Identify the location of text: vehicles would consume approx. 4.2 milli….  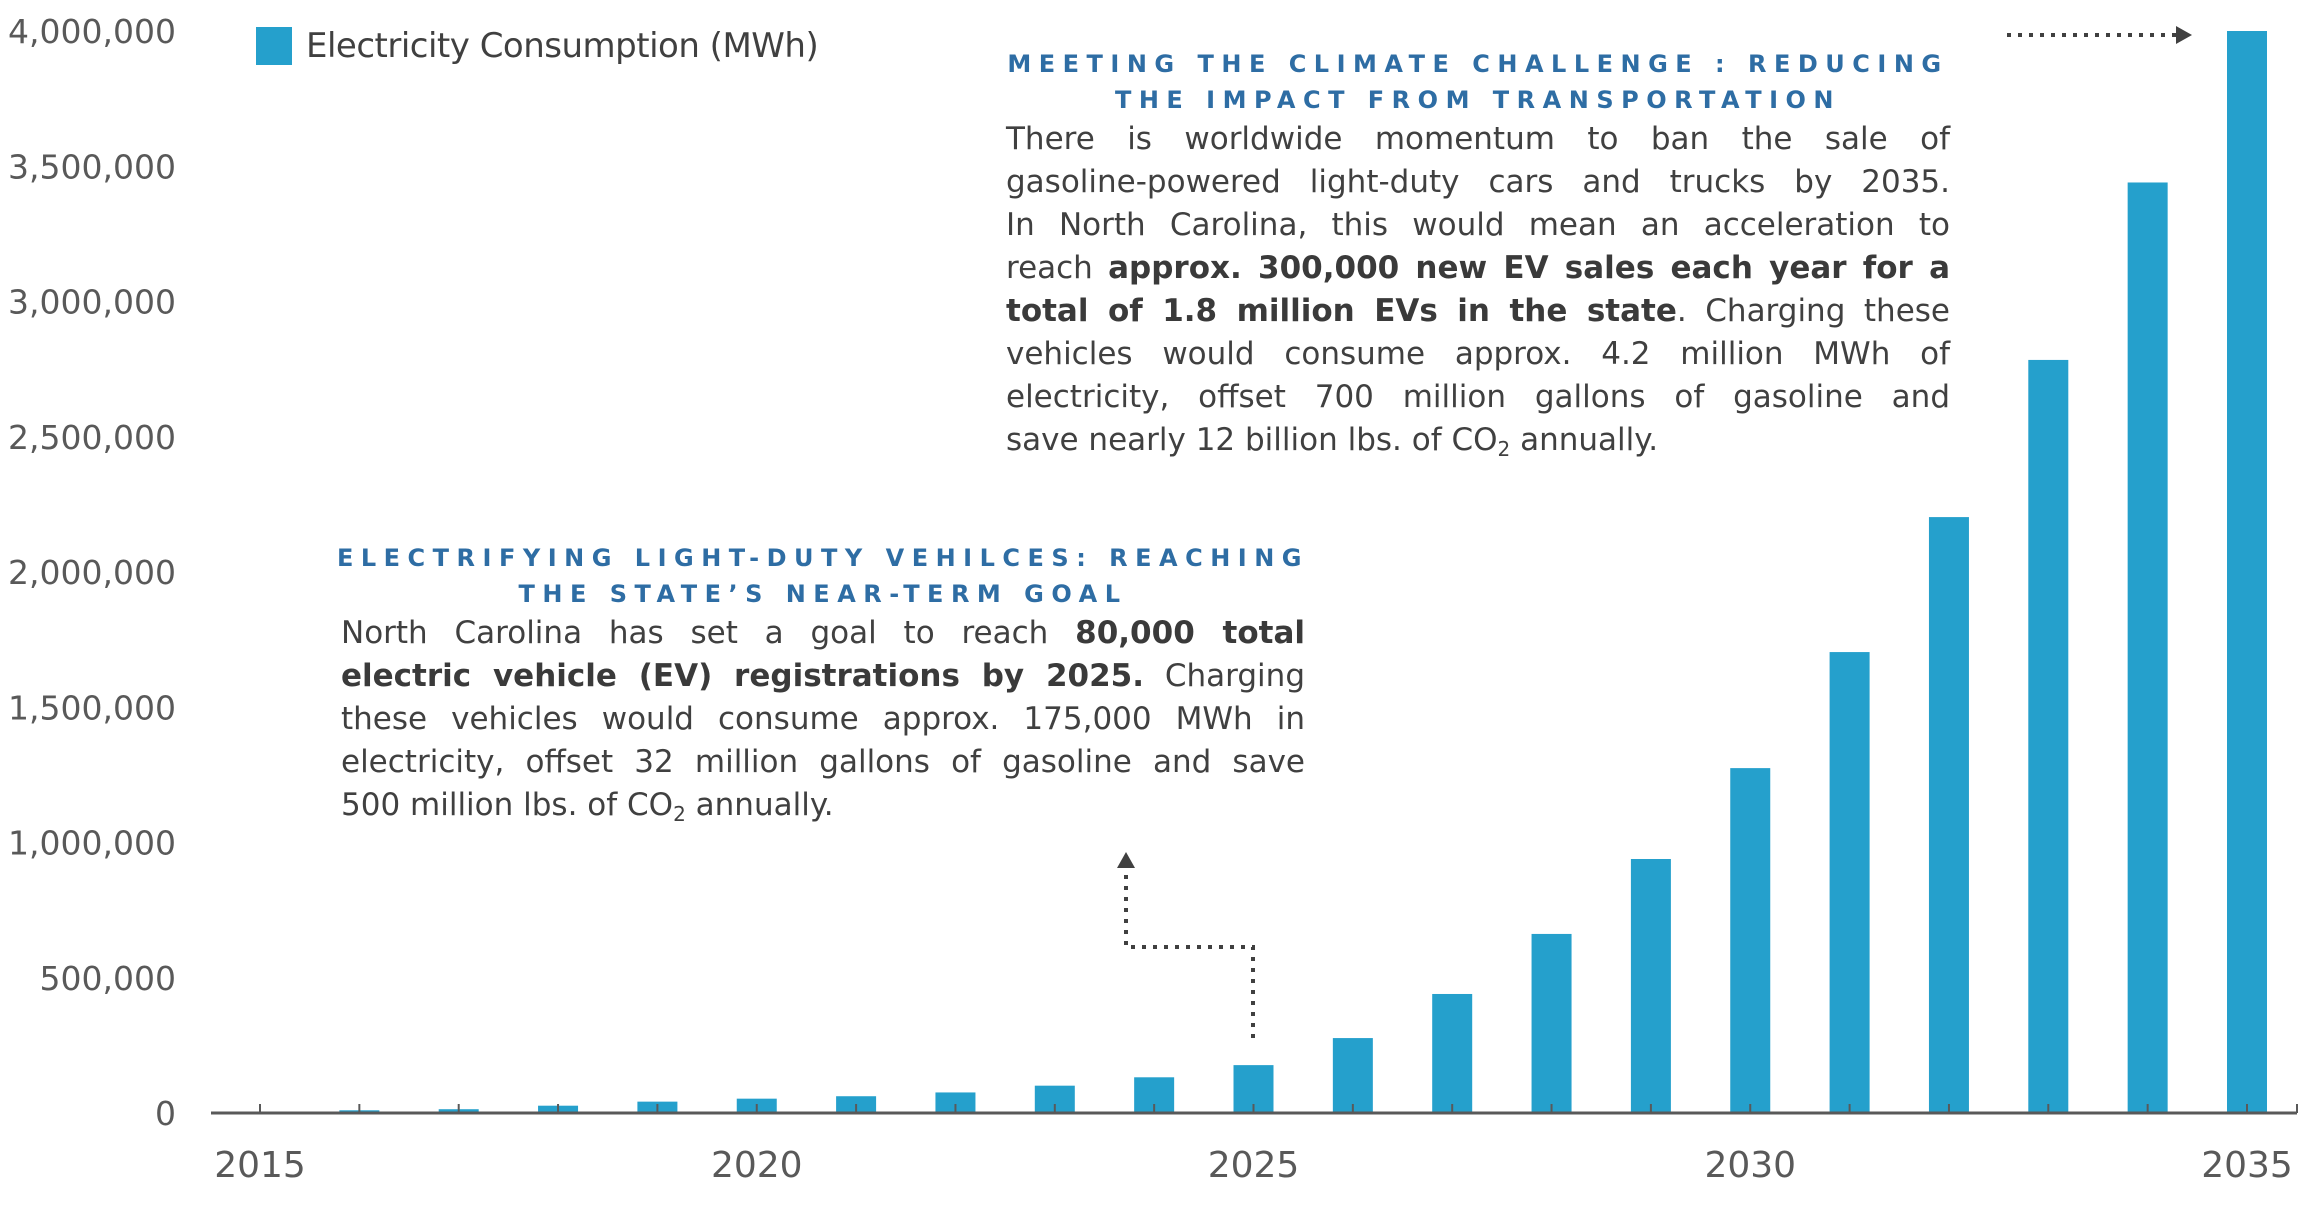
(1478, 354).